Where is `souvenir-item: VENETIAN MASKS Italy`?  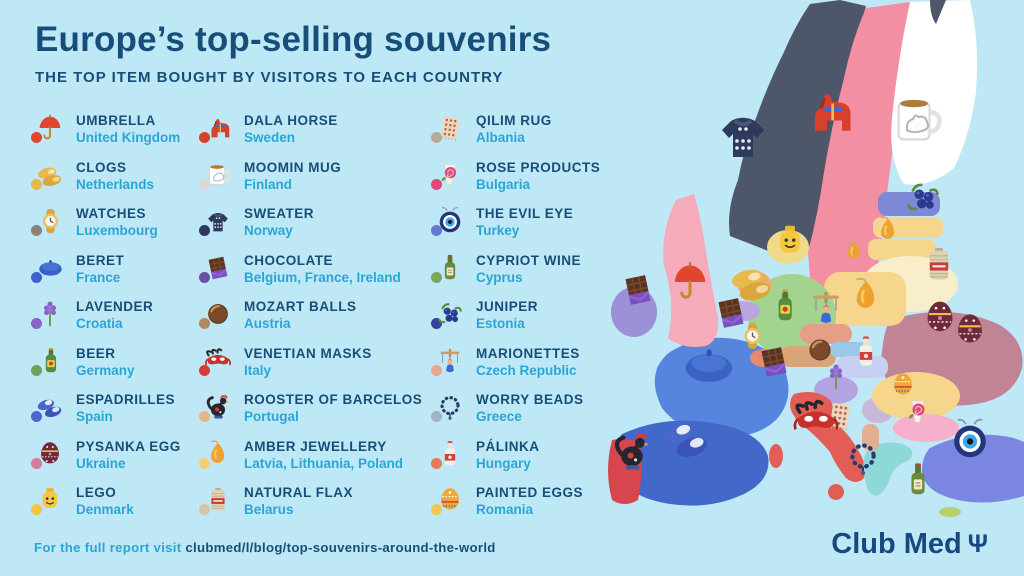
souvenir-item: VENETIAN MASKS Italy is located at coordinates (317, 368).